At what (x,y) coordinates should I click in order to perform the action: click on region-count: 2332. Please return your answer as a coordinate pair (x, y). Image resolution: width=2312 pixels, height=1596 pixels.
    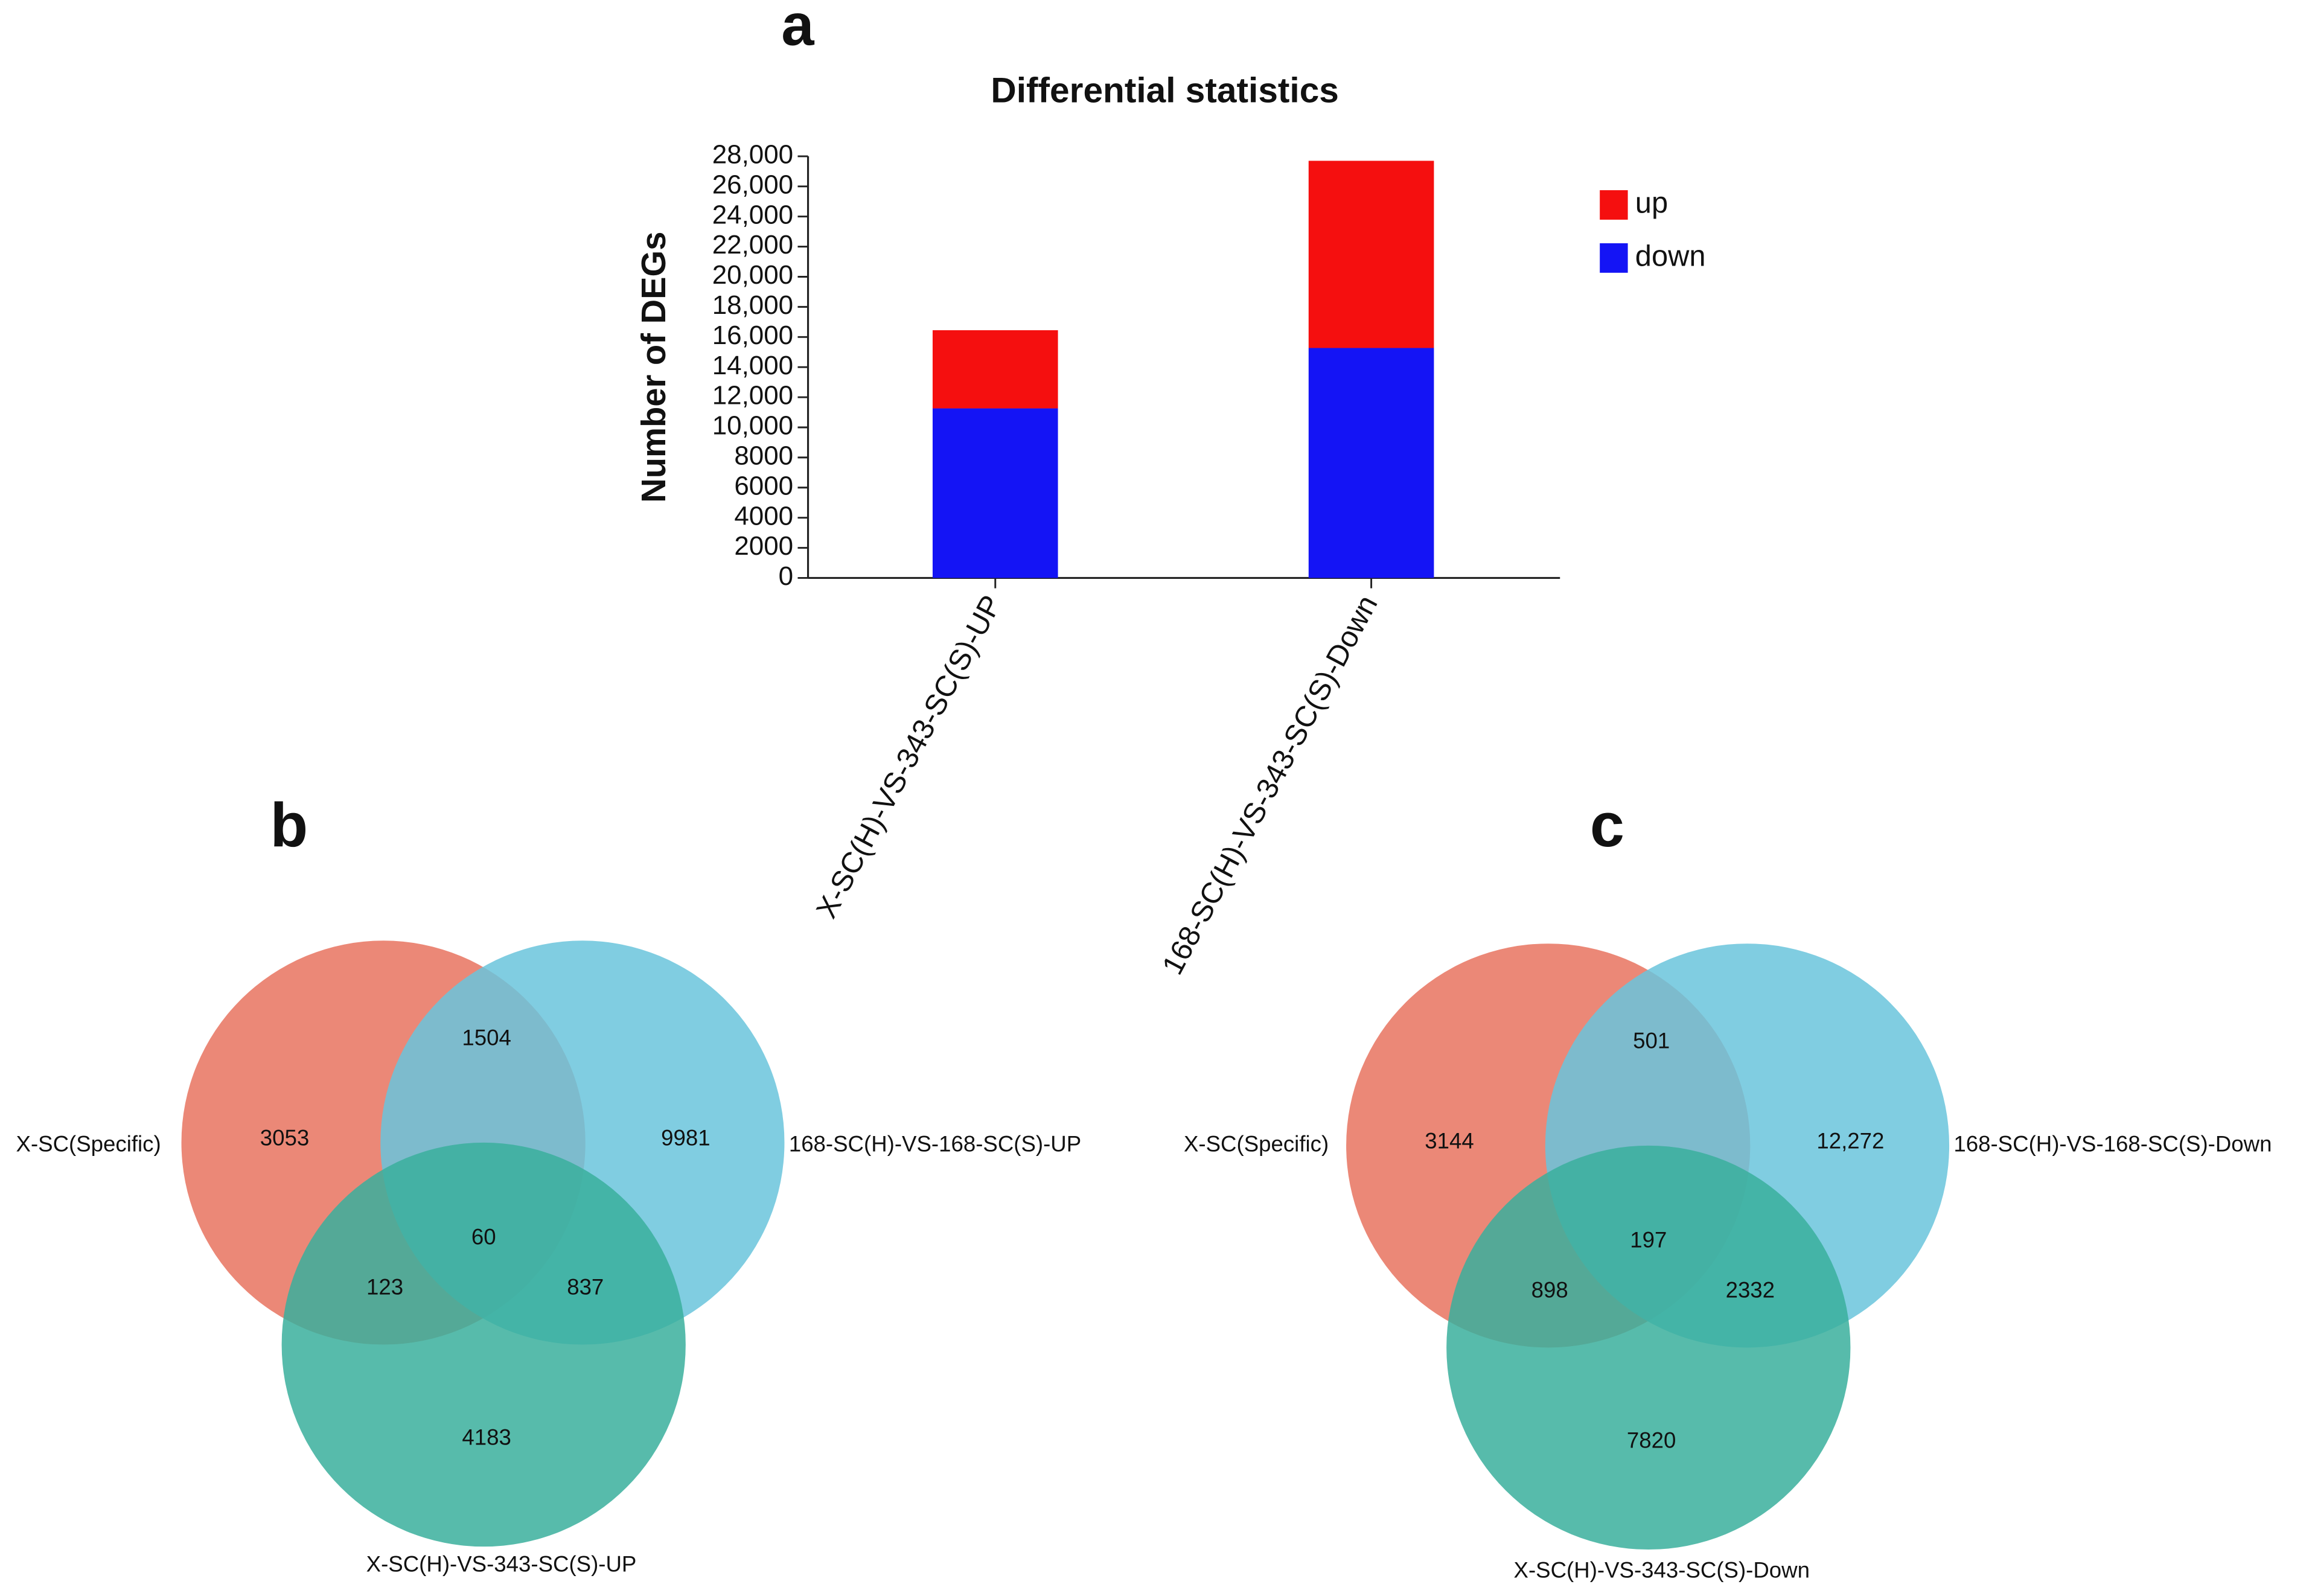
    Looking at the image, I should click on (1750, 1290).